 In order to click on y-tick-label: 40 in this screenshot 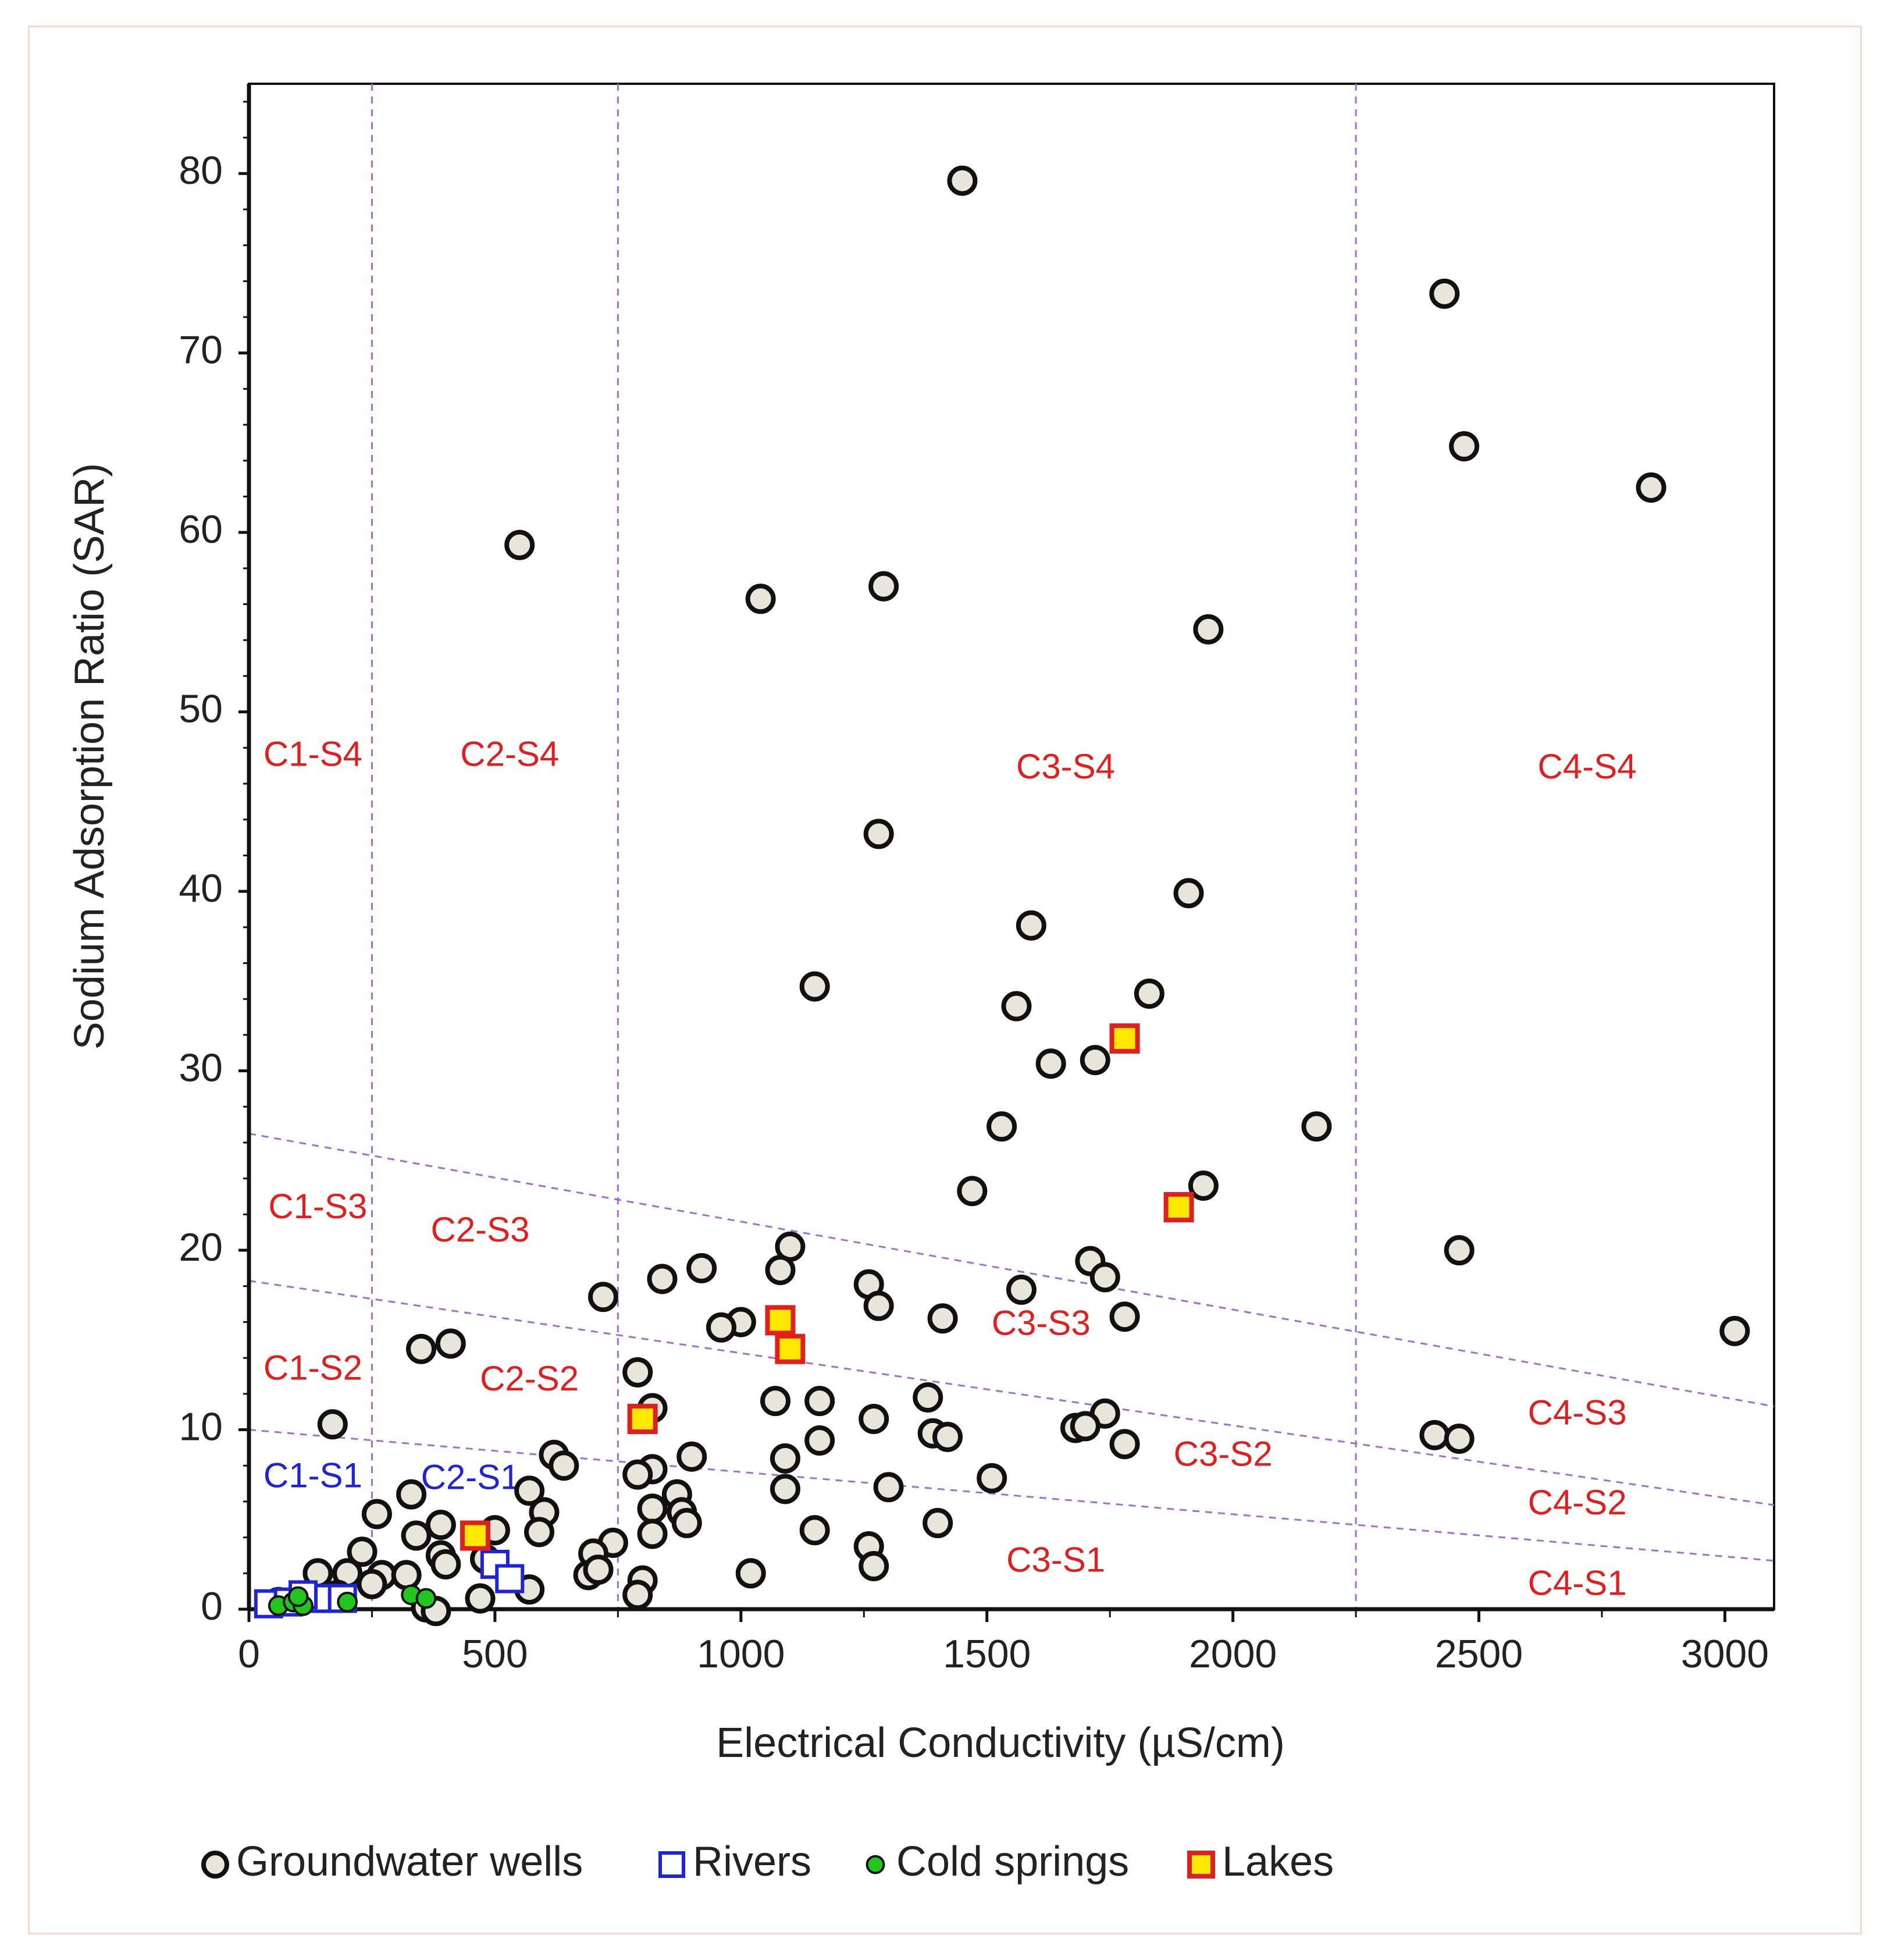, I will do `click(201, 888)`.